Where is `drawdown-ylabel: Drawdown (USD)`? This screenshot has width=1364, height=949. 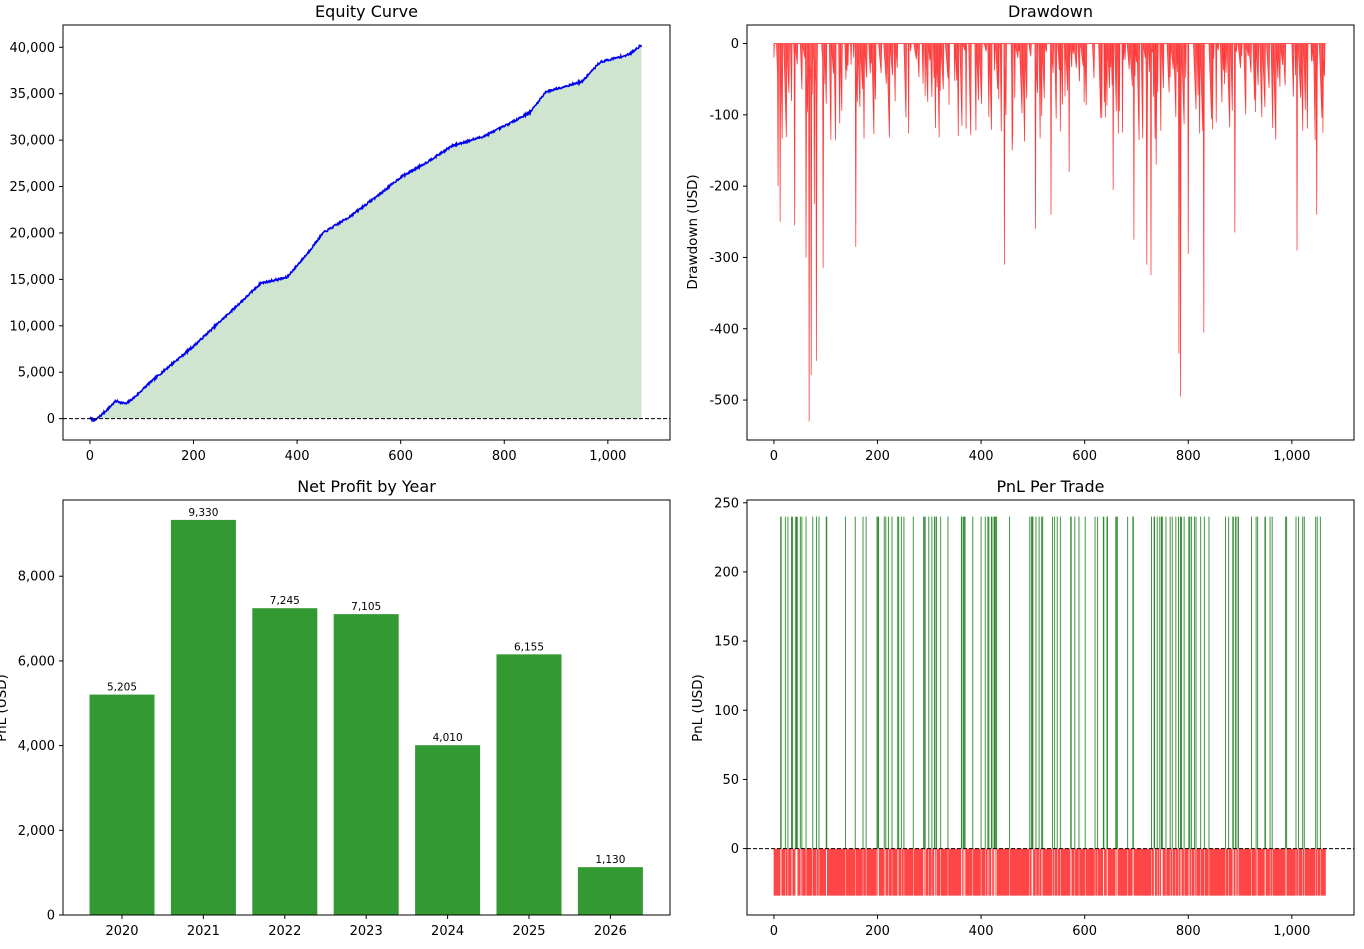
drawdown-ylabel: Drawdown (USD) is located at coordinates (693, 231).